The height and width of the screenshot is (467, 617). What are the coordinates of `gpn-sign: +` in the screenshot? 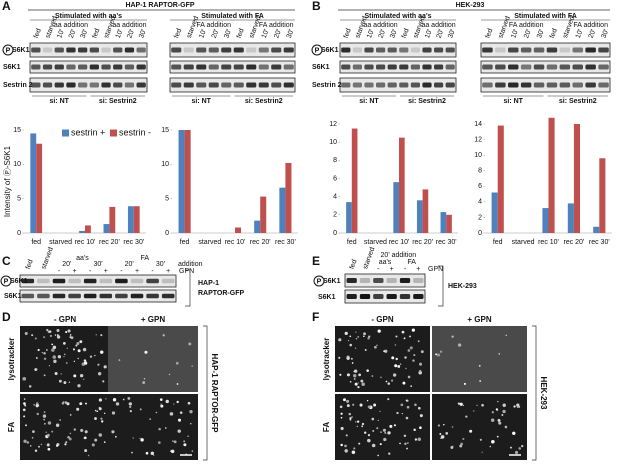 It's located at (75, 271).